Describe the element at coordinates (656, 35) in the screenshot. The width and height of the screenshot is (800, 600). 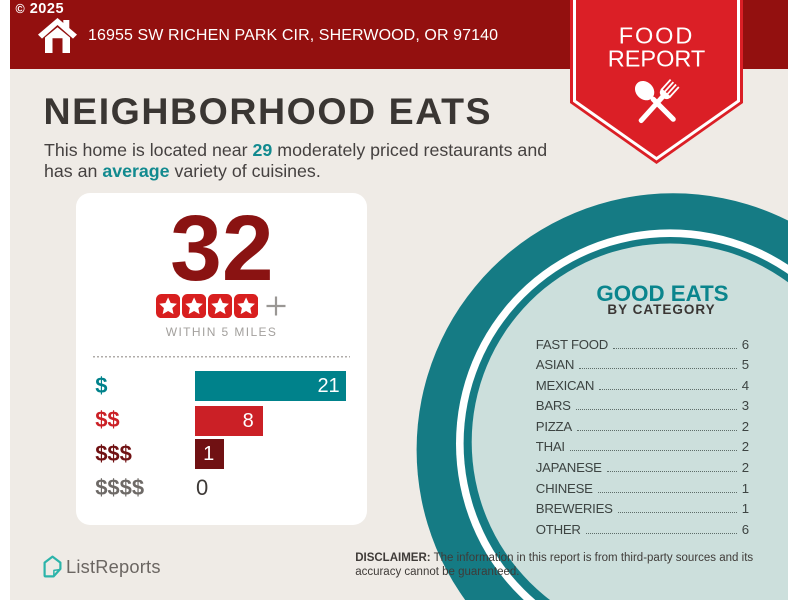
I see `svg-text: FOOD` at that location.